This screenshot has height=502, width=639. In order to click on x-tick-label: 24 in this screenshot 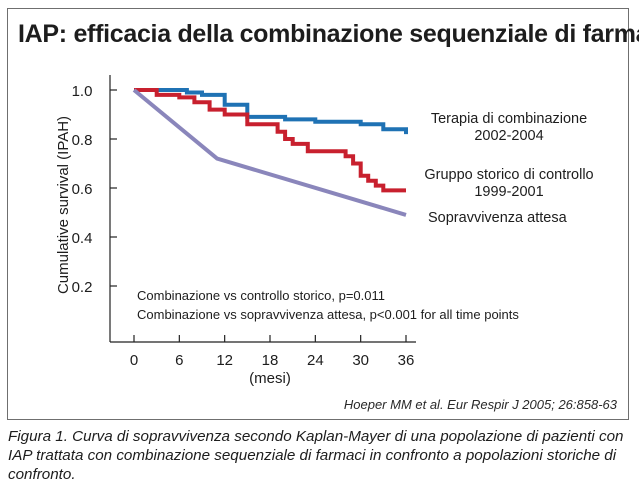, I will do `click(315, 360)`.